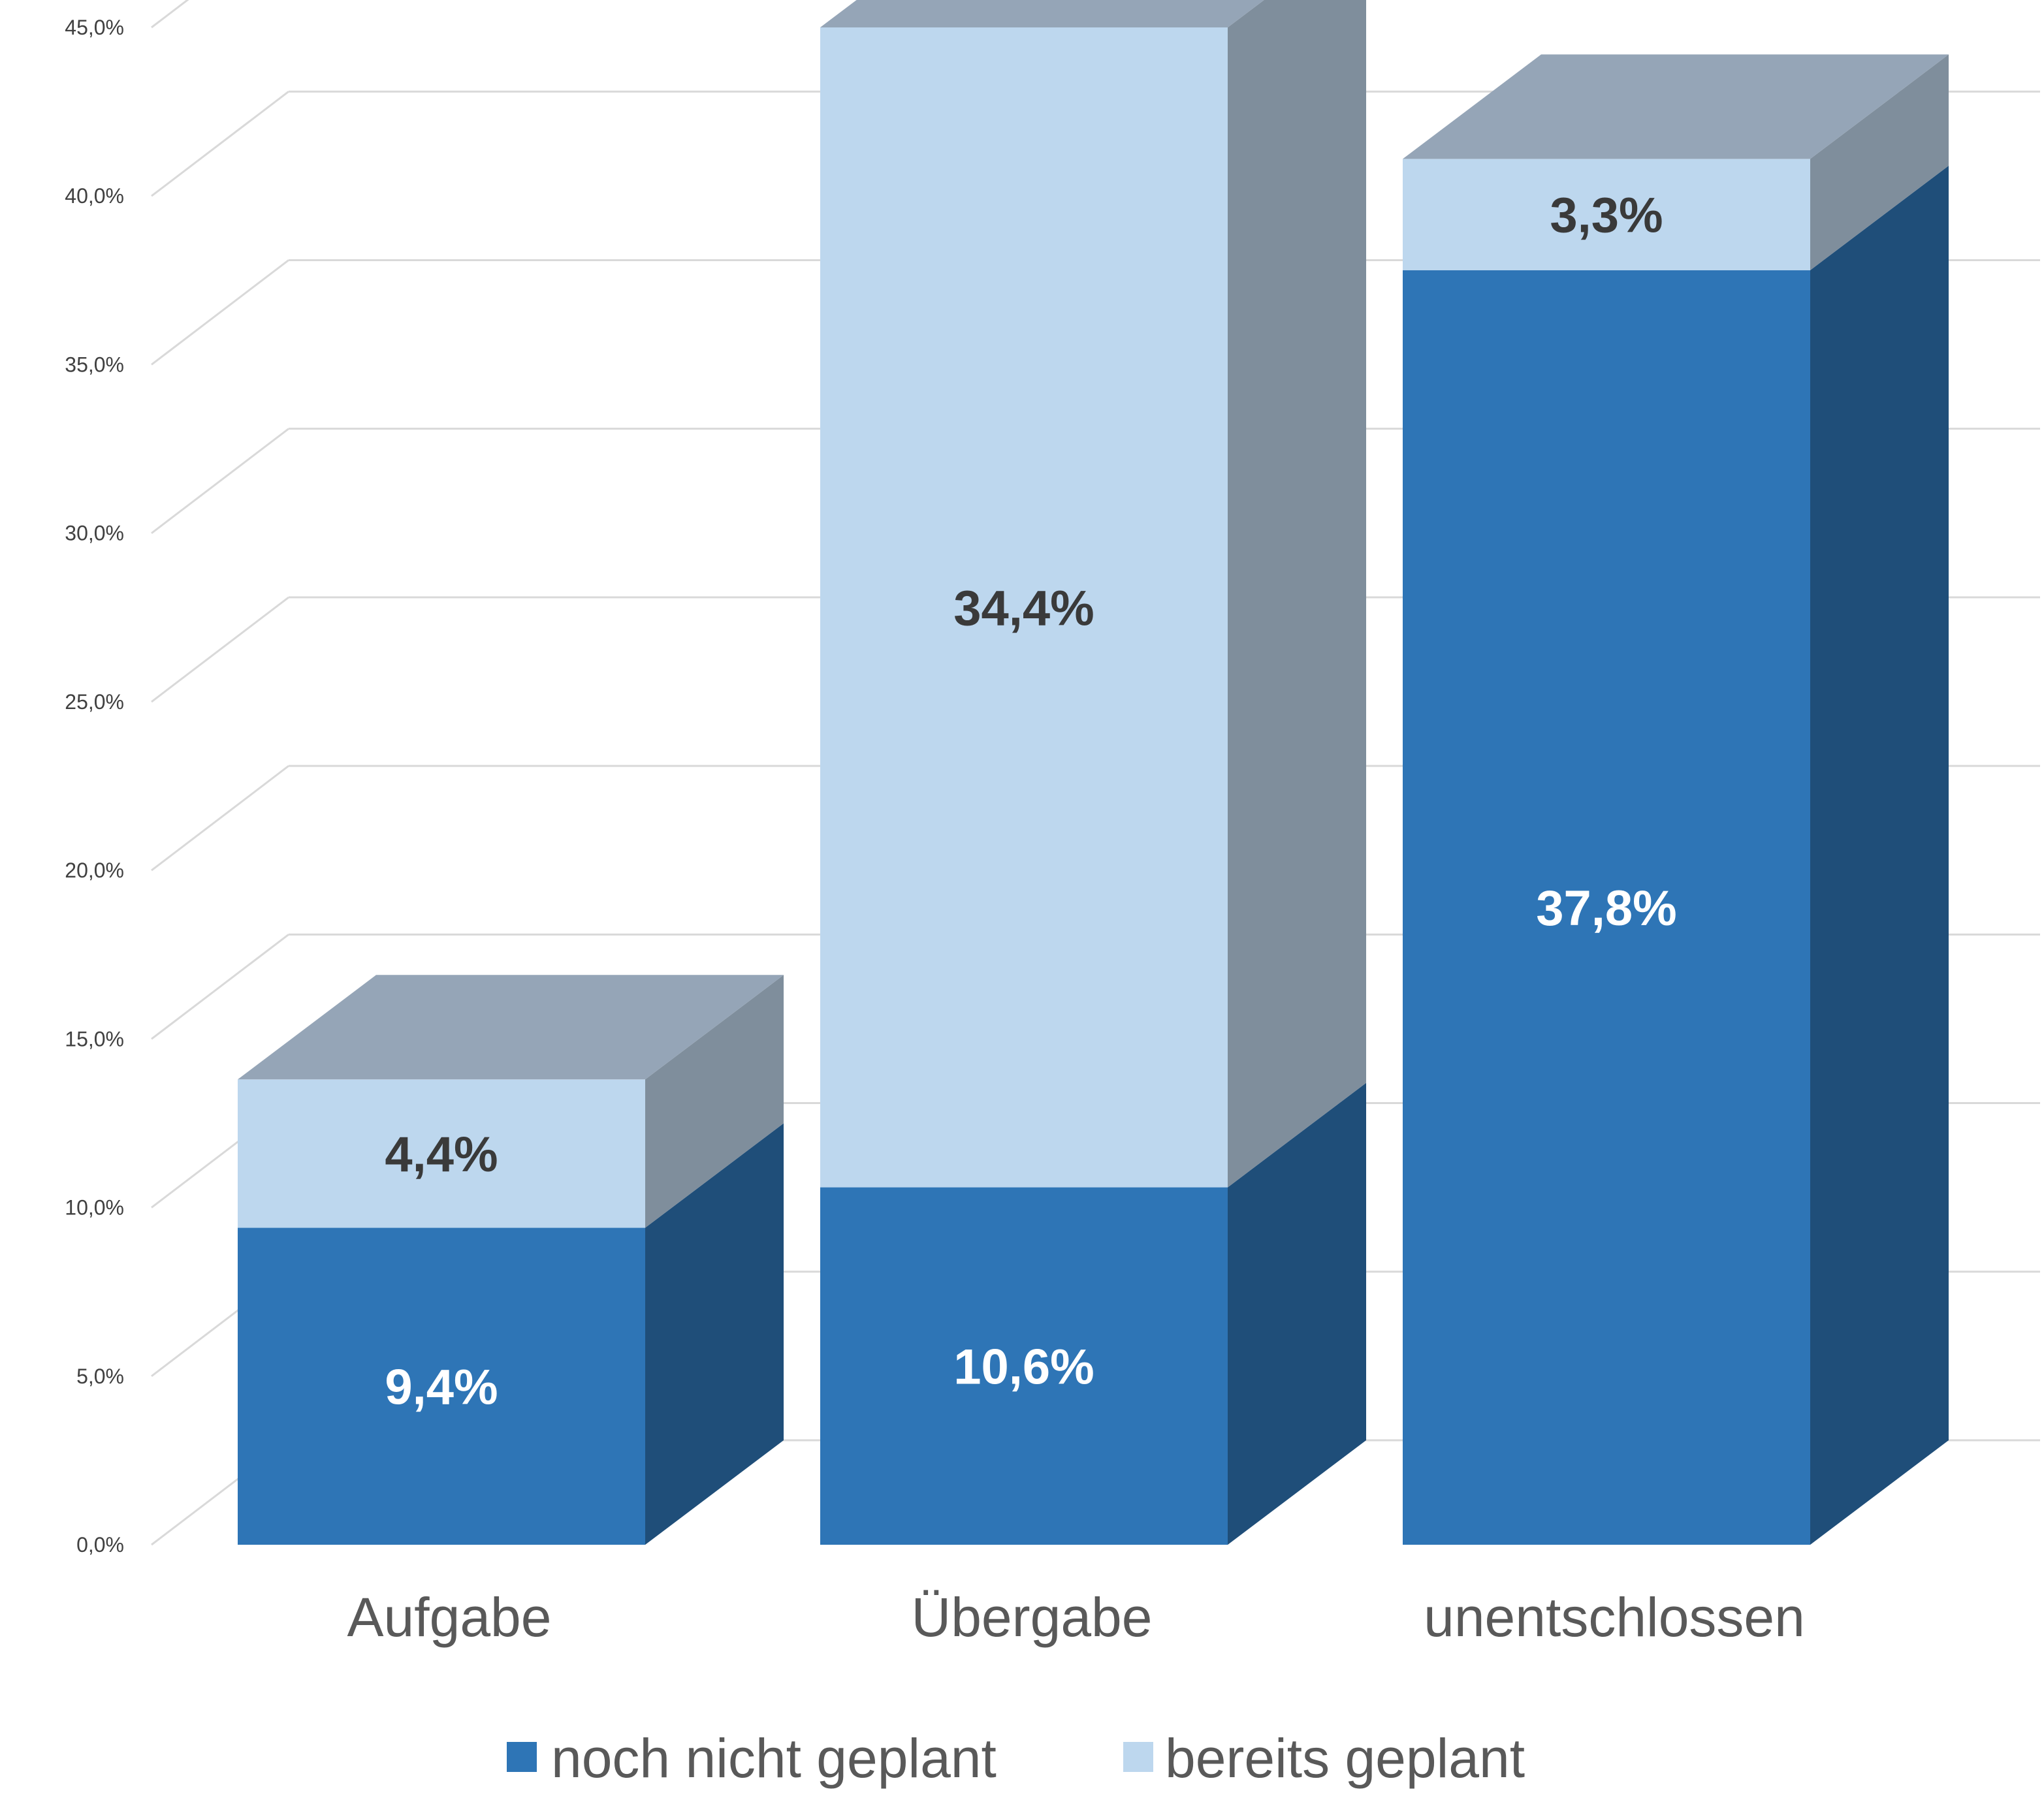  I want to click on category-label: Aufgabe, so click(450, 1618).